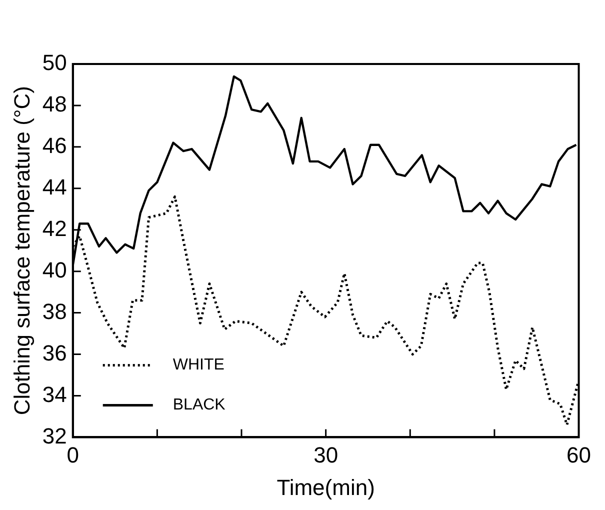 Image resolution: width=605 pixels, height=510 pixels. I want to click on y-tick-label: 48, so click(54, 104).